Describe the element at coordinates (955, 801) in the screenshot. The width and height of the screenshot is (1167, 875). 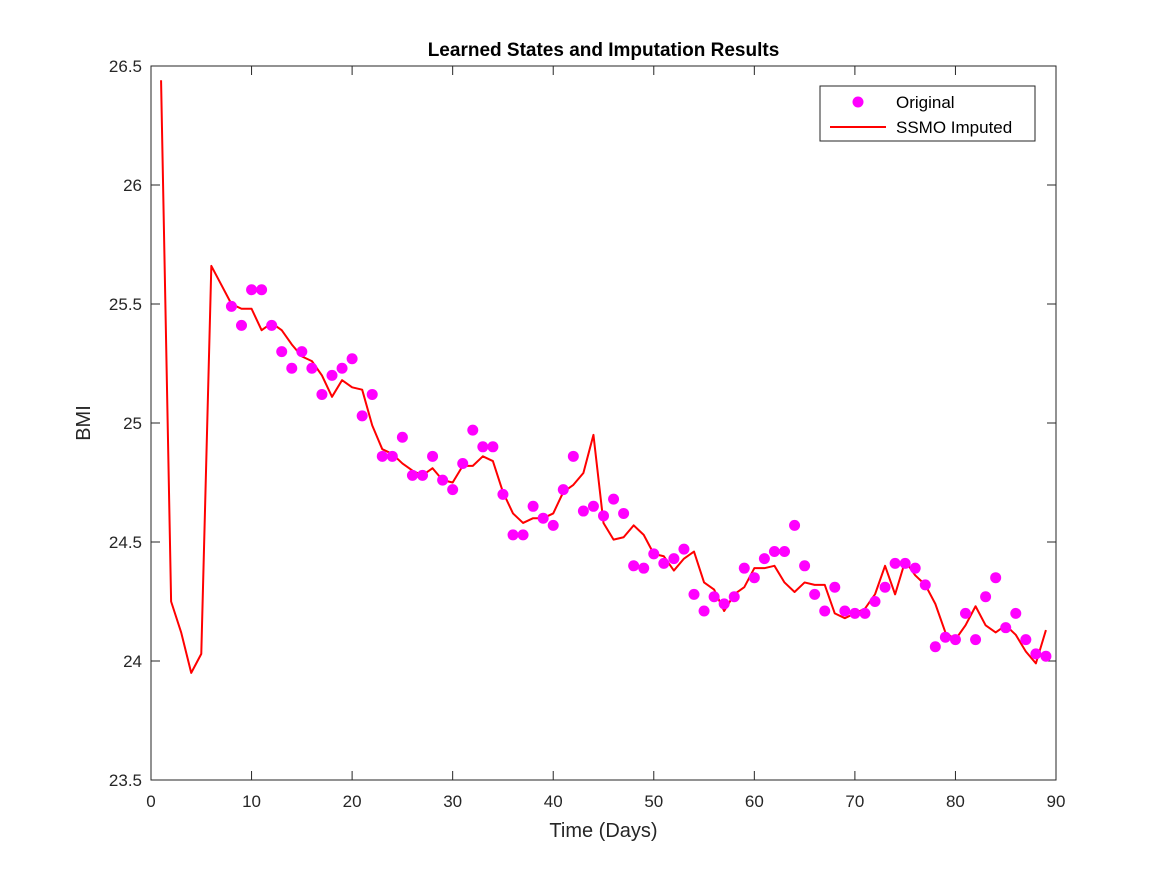
I see `x-tick-label: 80` at that location.